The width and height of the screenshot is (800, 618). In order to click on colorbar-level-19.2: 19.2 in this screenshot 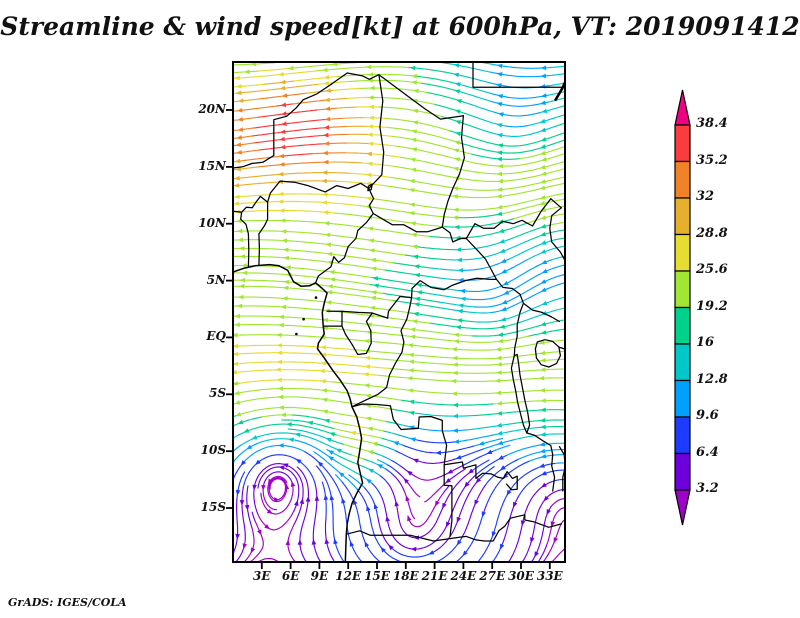, I will do `click(712, 306)`.